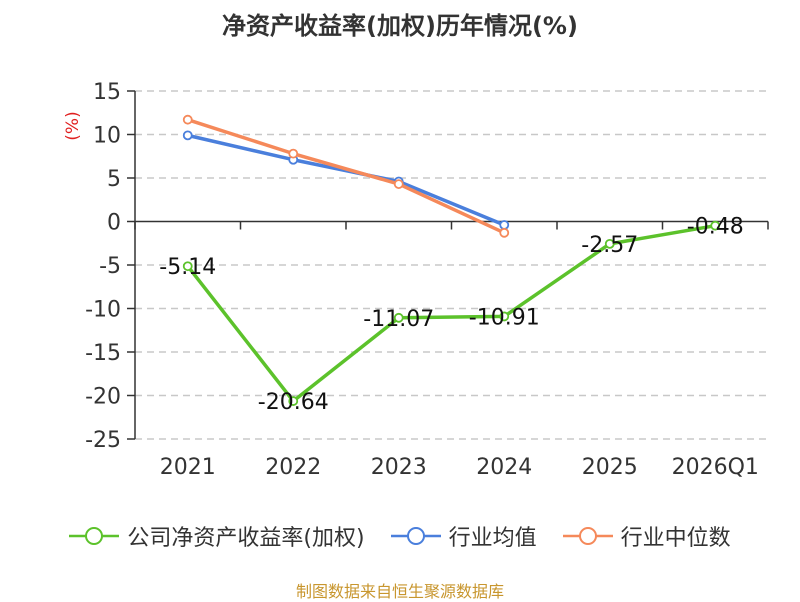  I want to click on data-label: -5.14, so click(187, 267).